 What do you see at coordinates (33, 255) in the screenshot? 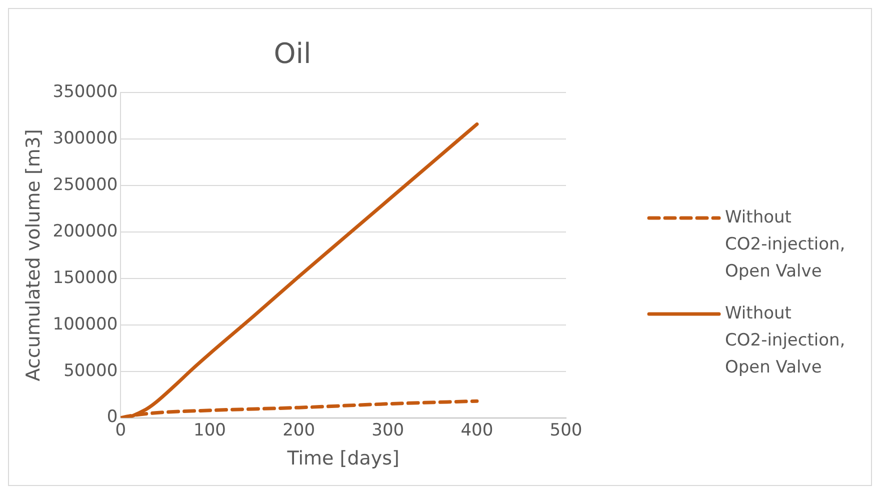
I see `y-axis-title: Accumulated volume [m3]` at bounding box center [33, 255].